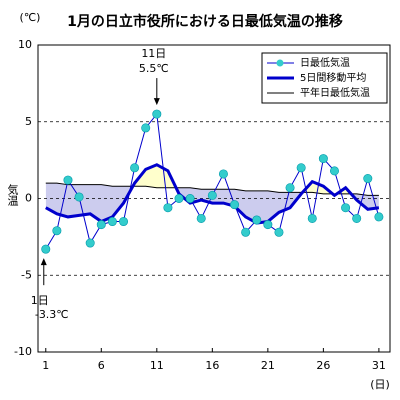  Describe the element at coordinates (268, 365) in the screenshot. I see `x-tick-label: 21` at that location.